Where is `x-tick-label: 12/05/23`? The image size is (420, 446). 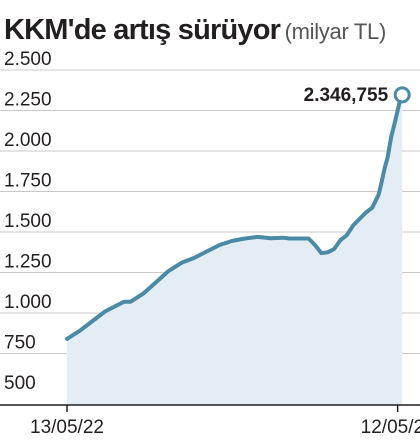 x-tick-label: 12/05/23 is located at coordinates (390, 427).